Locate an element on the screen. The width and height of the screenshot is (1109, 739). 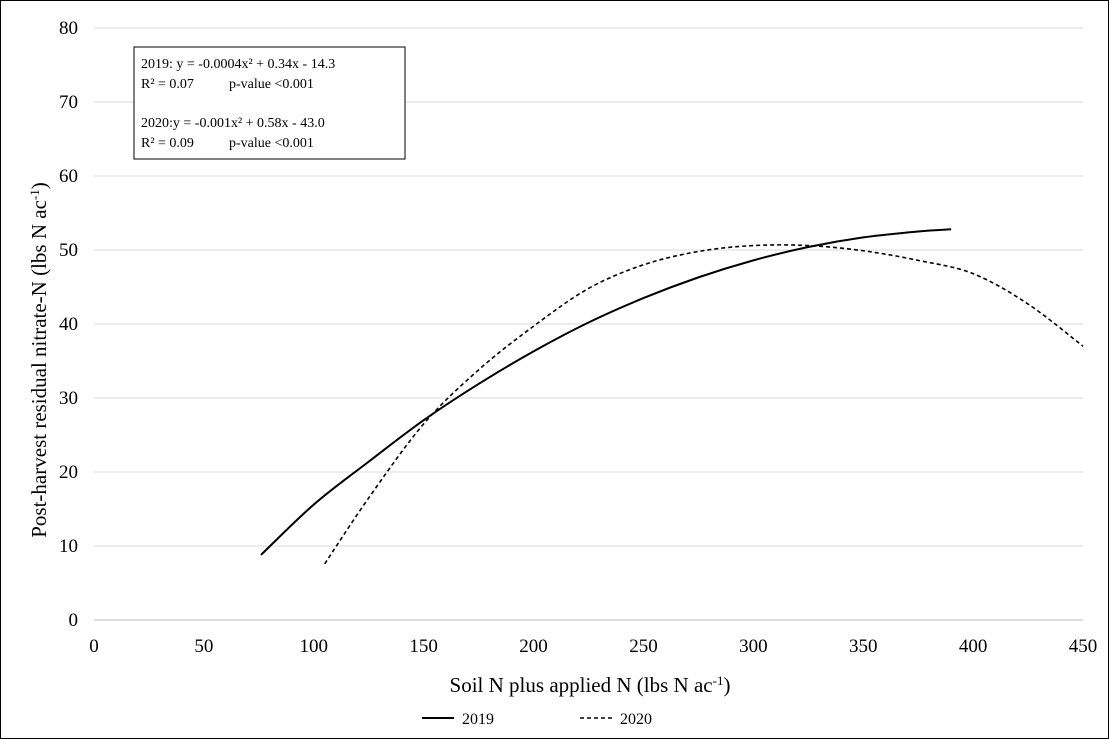
x-tick-label-100: 100 is located at coordinates (314, 646).